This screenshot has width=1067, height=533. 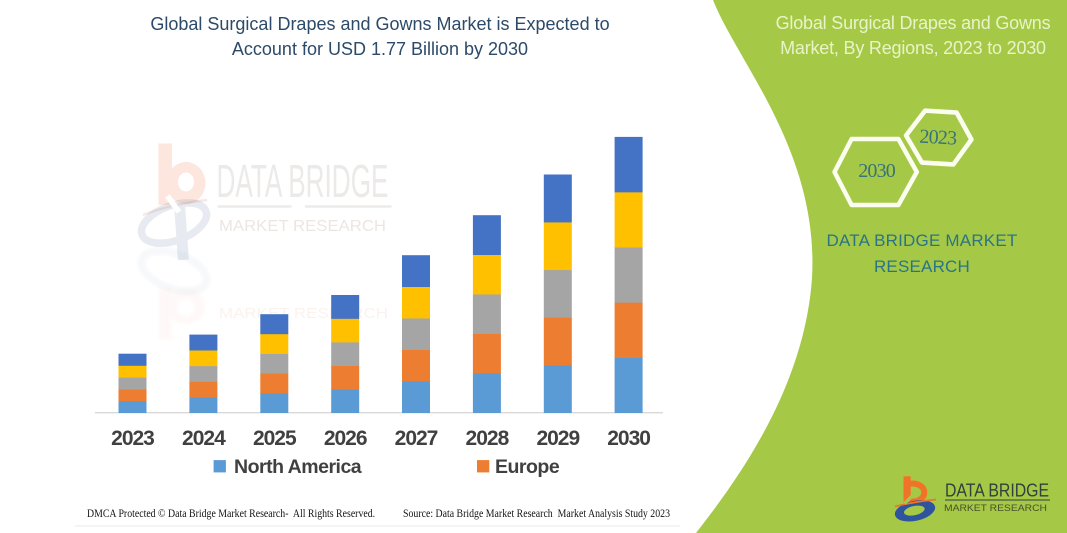 I want to click on svg-text: 2030, so click(x=877, y=171).